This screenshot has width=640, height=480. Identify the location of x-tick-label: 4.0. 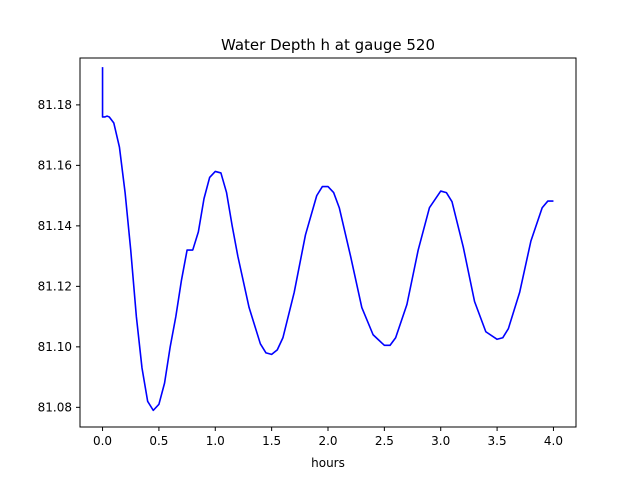
(553, 441).